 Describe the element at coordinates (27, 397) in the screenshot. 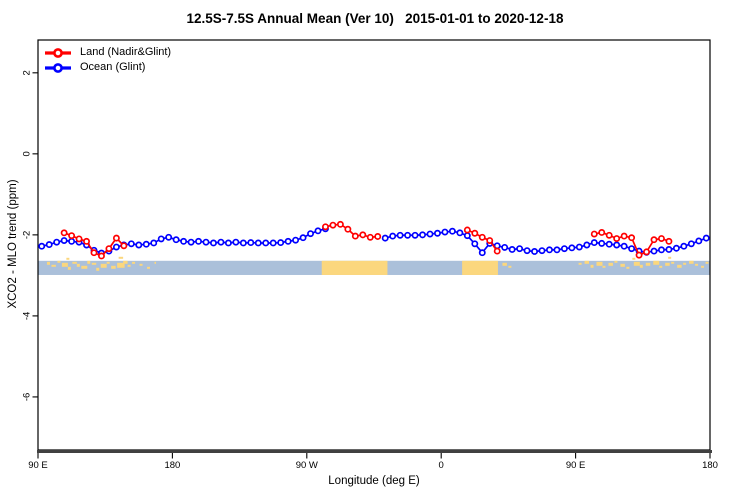

I see `y-tick-label: -6` at that location.